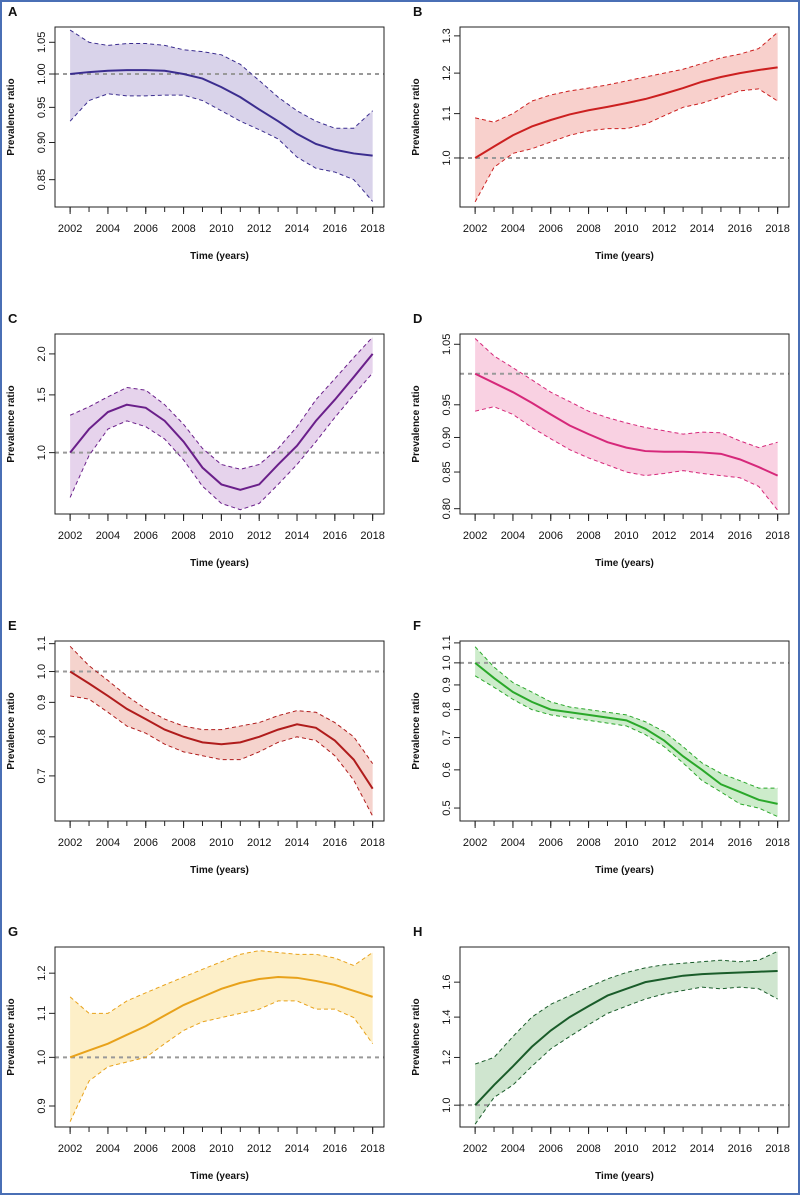  Describe the element at coordinates (417, 931) in the screenshot. I see `panel-label: H` at that location.